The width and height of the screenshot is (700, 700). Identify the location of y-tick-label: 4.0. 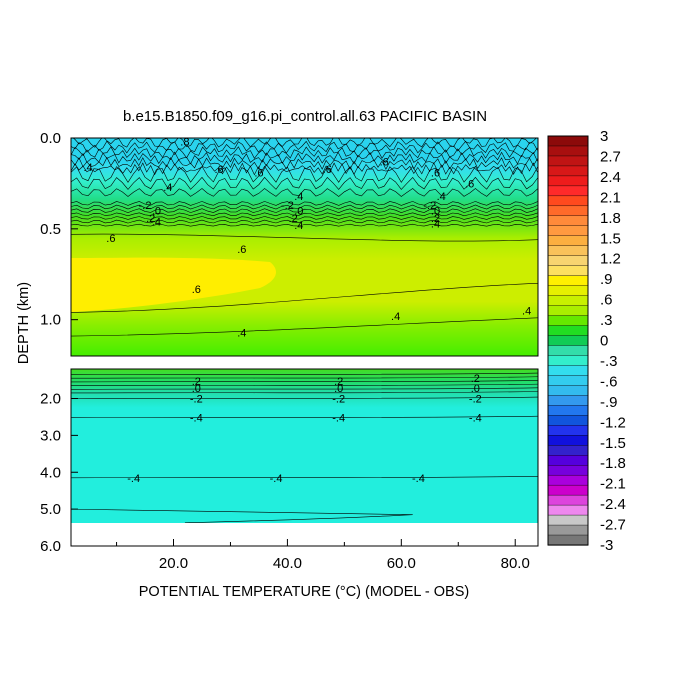
(50, 472).